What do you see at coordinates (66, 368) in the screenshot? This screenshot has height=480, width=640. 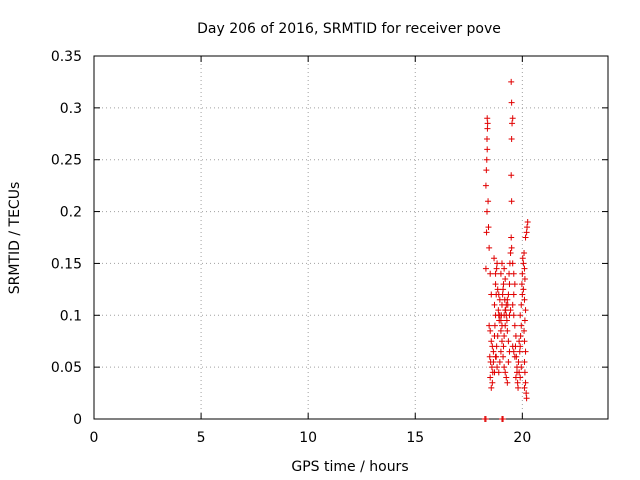 I see `y-tick-label: 0.05` at bounding box center [66, 368].